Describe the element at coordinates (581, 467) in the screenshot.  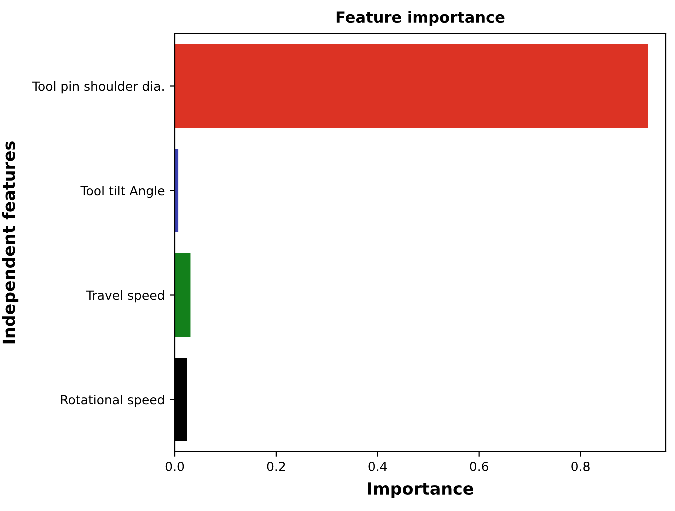
I see `x-tick-label: 0.8` at that location.